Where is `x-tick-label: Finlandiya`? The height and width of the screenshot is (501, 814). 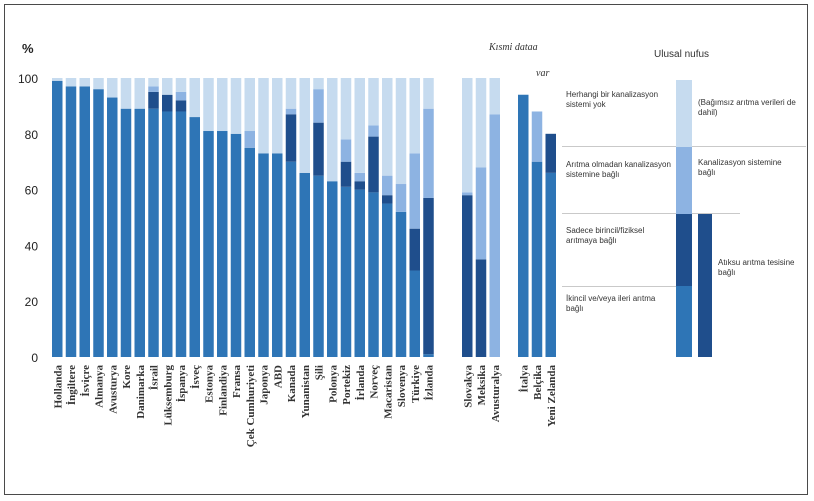
x-tick-label: Finlandiya is located at coordinates (223, 390).